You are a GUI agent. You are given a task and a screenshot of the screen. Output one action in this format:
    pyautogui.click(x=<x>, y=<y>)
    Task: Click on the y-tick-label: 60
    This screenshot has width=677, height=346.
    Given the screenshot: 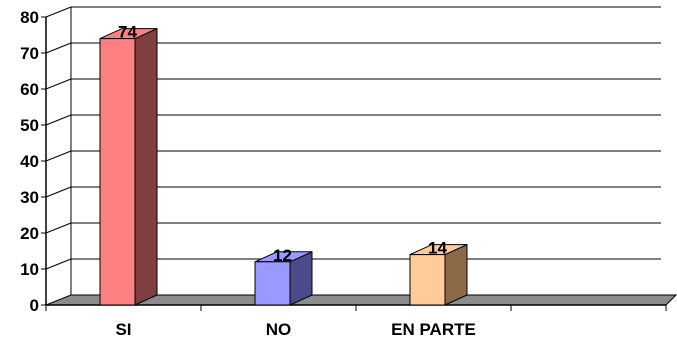 What is the action you would take?
    pyautogui.click(x=29, y=89)
    